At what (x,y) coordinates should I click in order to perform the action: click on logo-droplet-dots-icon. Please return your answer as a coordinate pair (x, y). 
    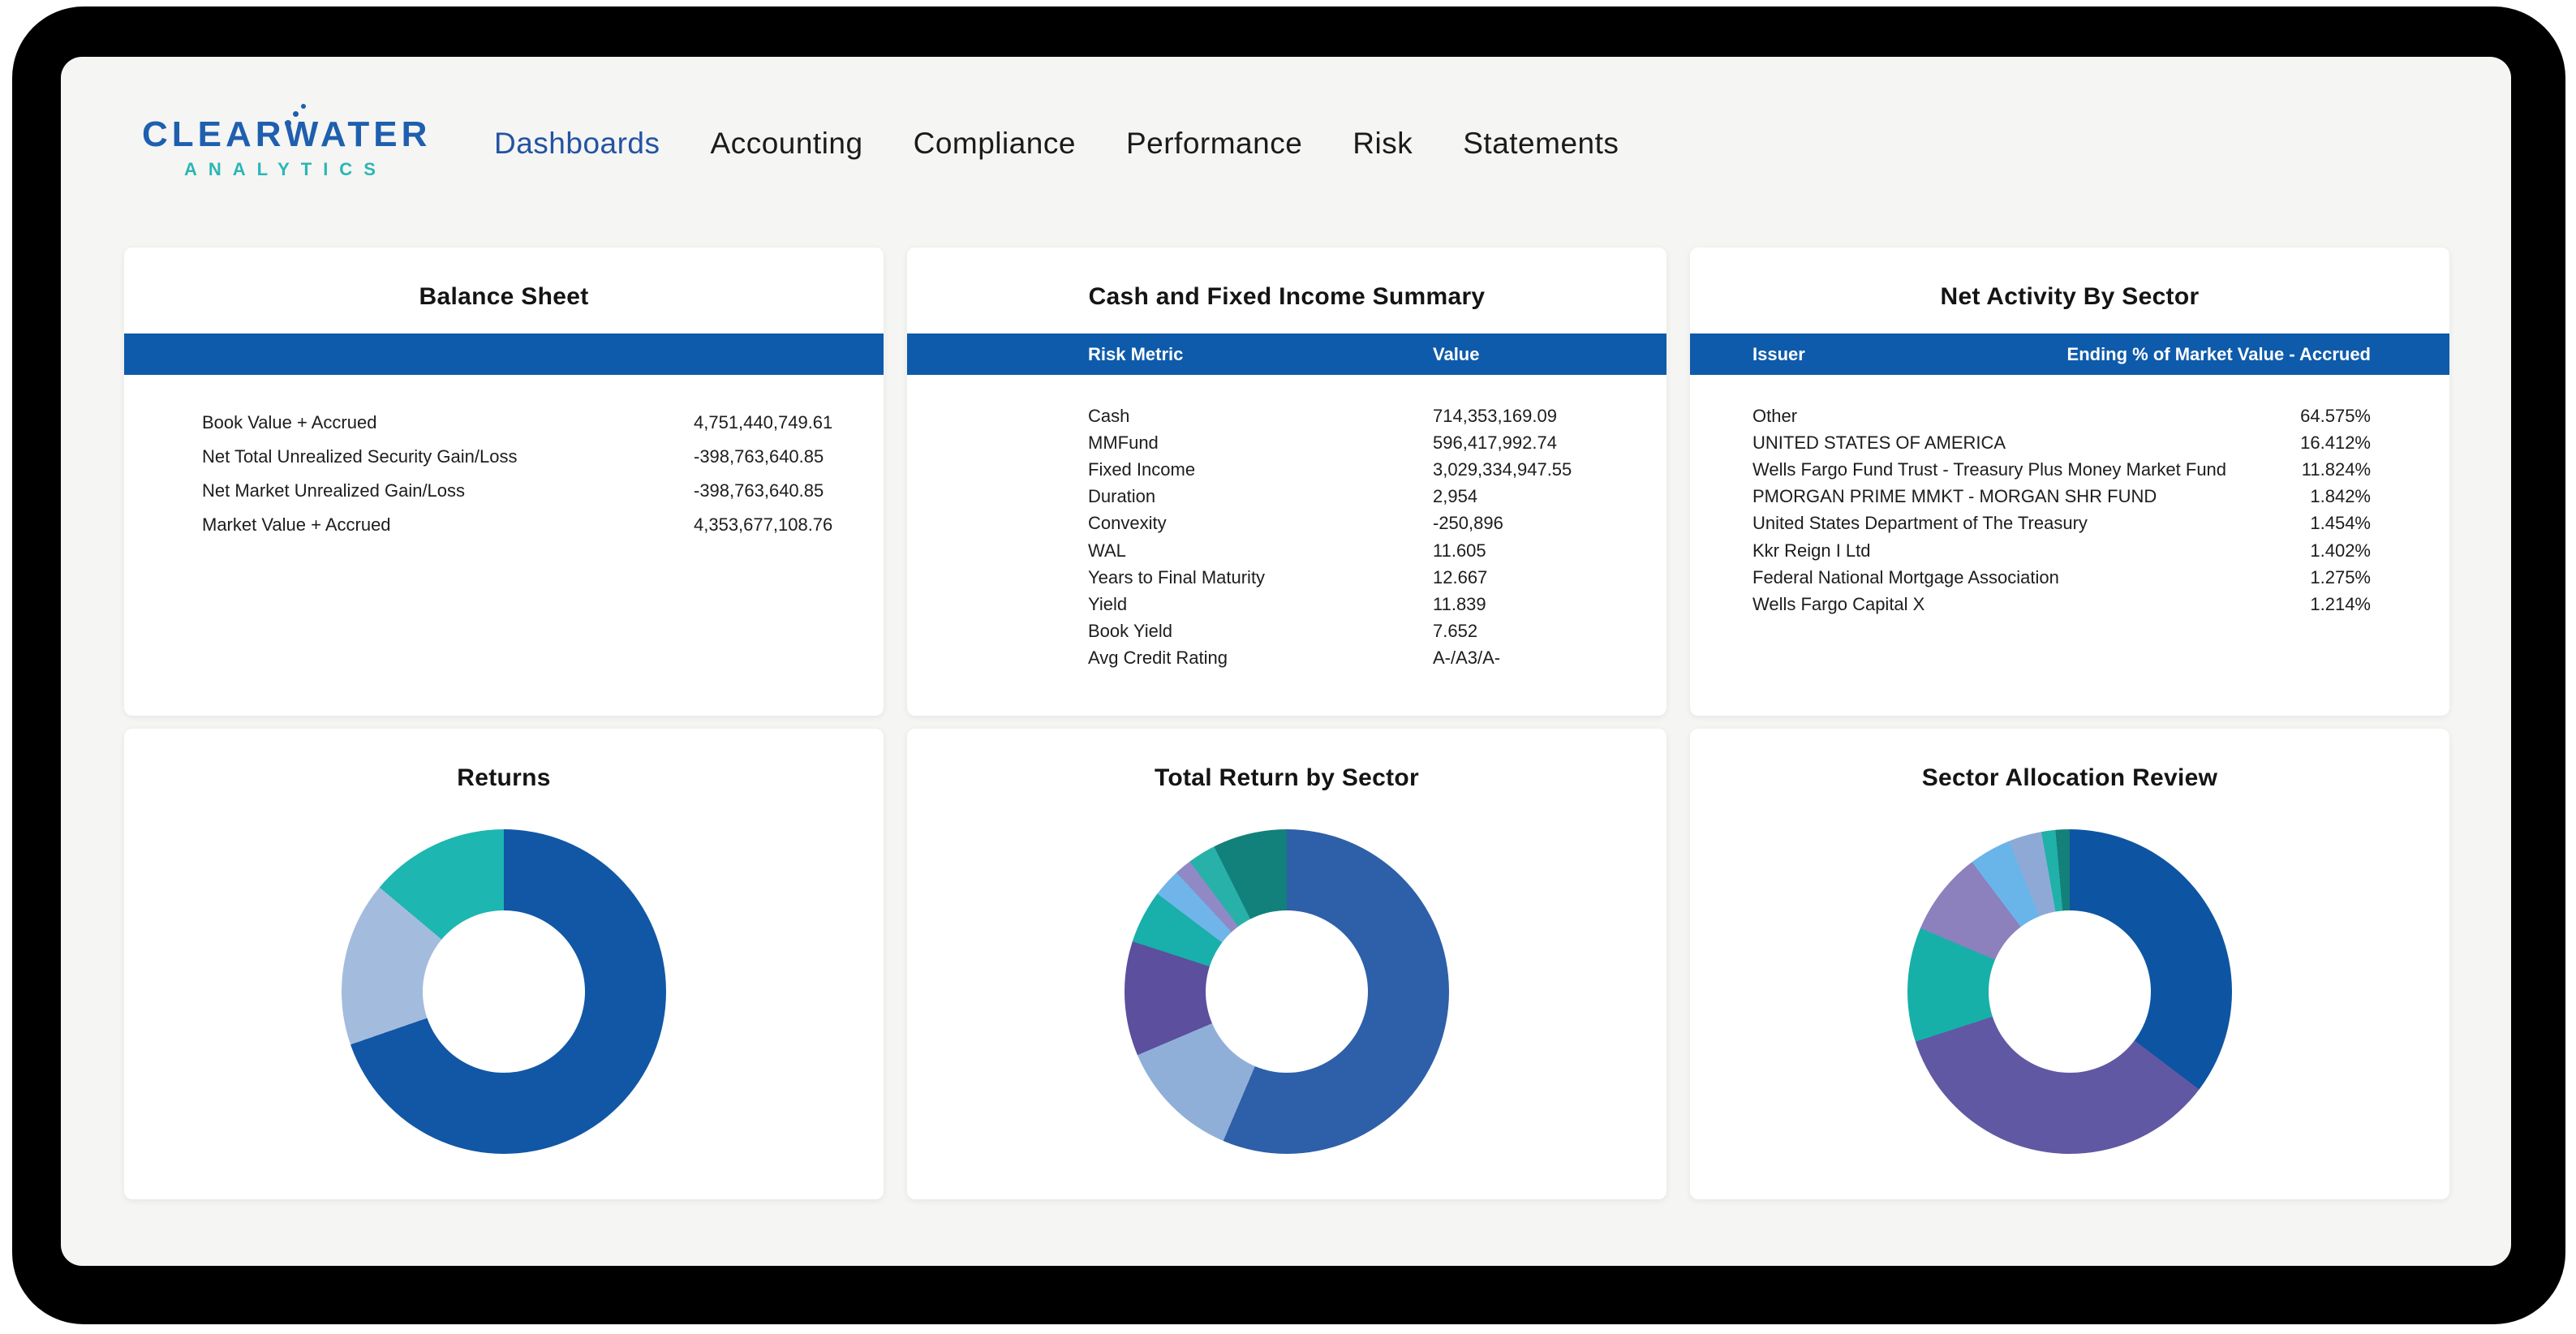
    Looking at the image, I should click on (301, 116).